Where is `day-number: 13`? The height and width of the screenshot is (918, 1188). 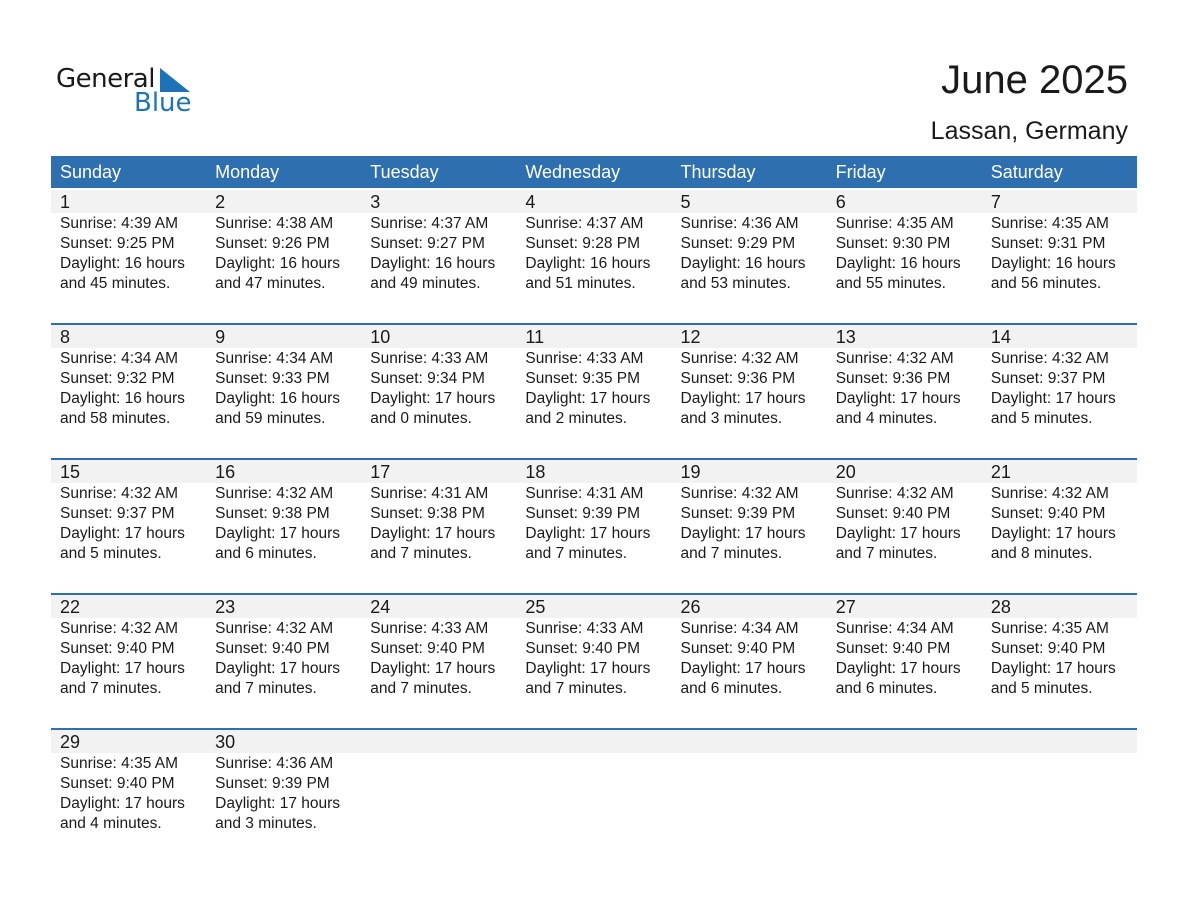
day-number: 13 is located at coordinates (845, 337).